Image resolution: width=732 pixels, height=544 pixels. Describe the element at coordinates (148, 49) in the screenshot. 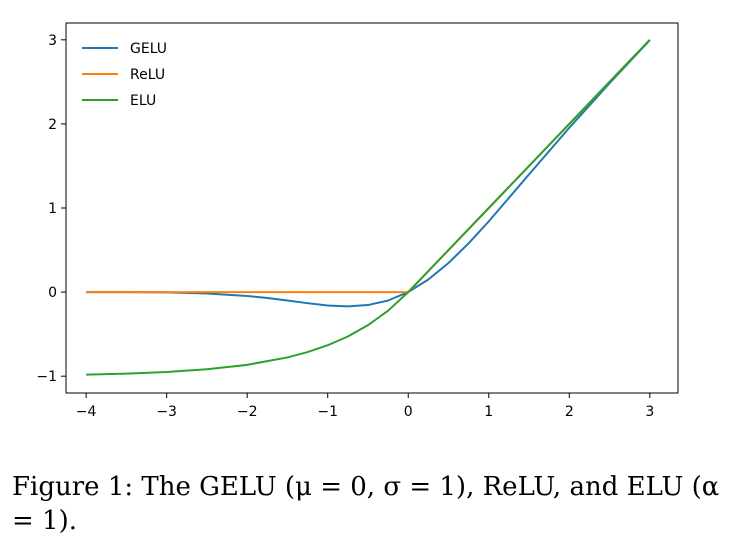

I see `legend-label-gelu: GELU` at that location.